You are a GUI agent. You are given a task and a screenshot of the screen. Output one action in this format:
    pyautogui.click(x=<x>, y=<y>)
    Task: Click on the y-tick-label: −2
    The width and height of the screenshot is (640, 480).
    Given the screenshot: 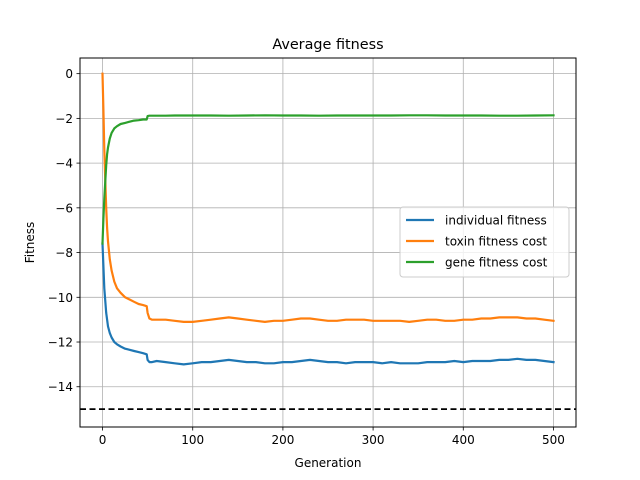 What is the action you would take?
    pyautogui.click(x=64, y=119)
    